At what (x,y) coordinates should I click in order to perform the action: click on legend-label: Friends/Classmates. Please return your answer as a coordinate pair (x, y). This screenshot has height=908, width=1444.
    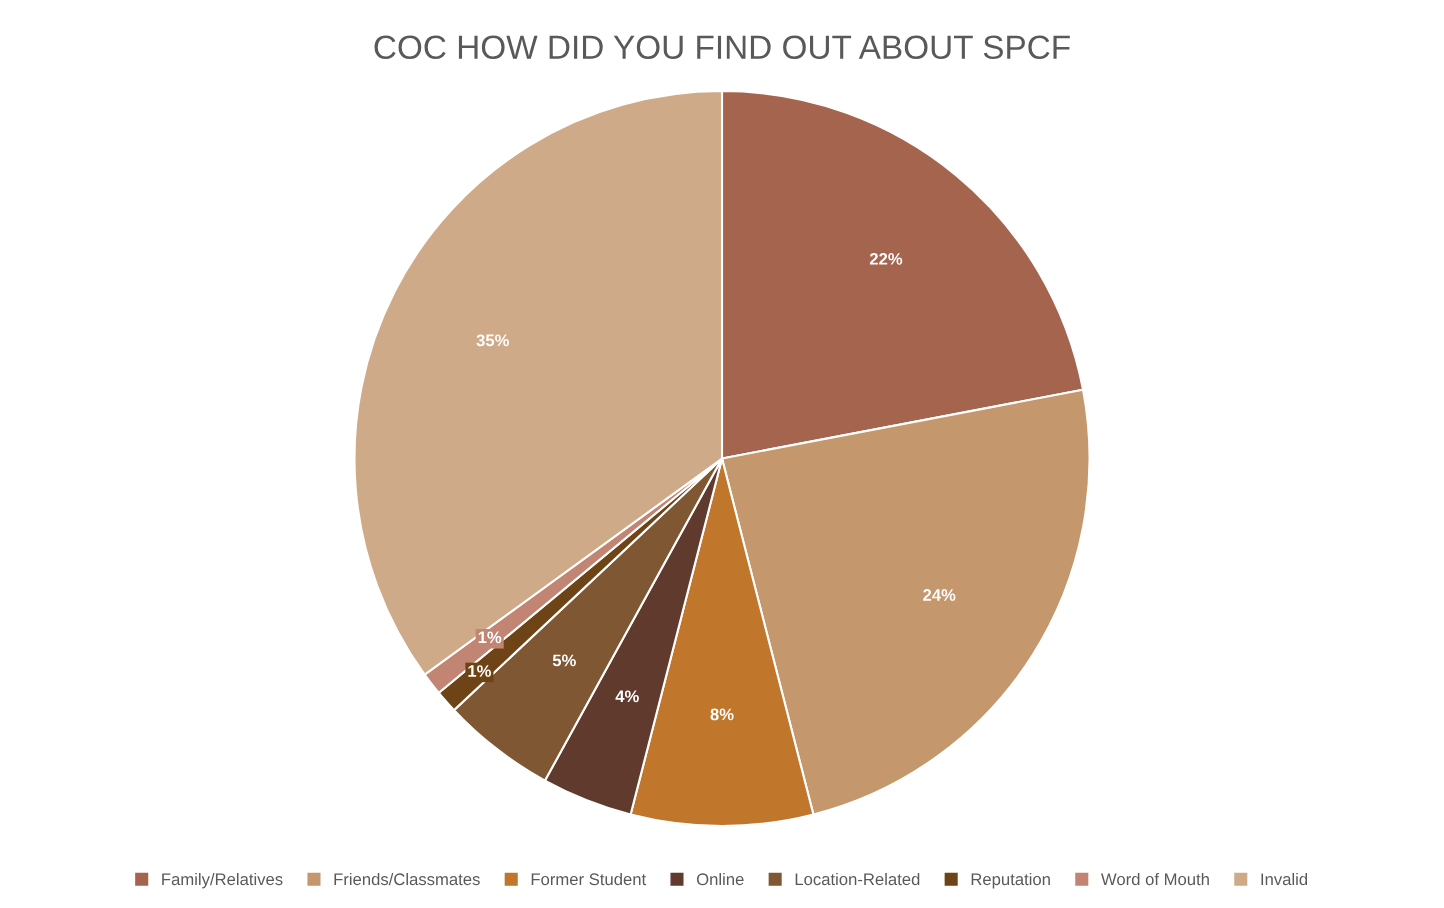
    Looking at the image, I should click on (407, 879).